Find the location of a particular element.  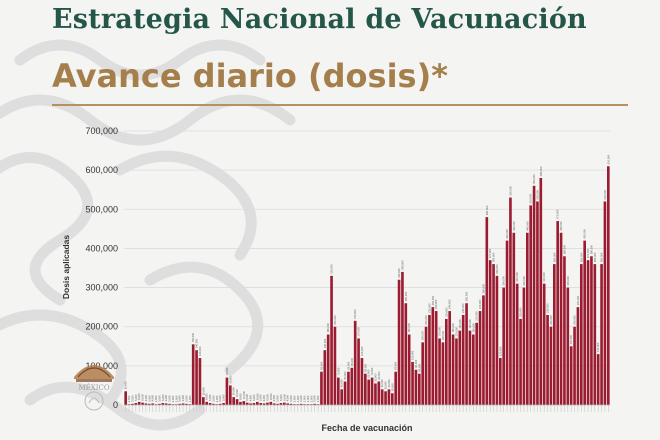

bar-value-label: 95,000 is located at coordinates (352, 361).